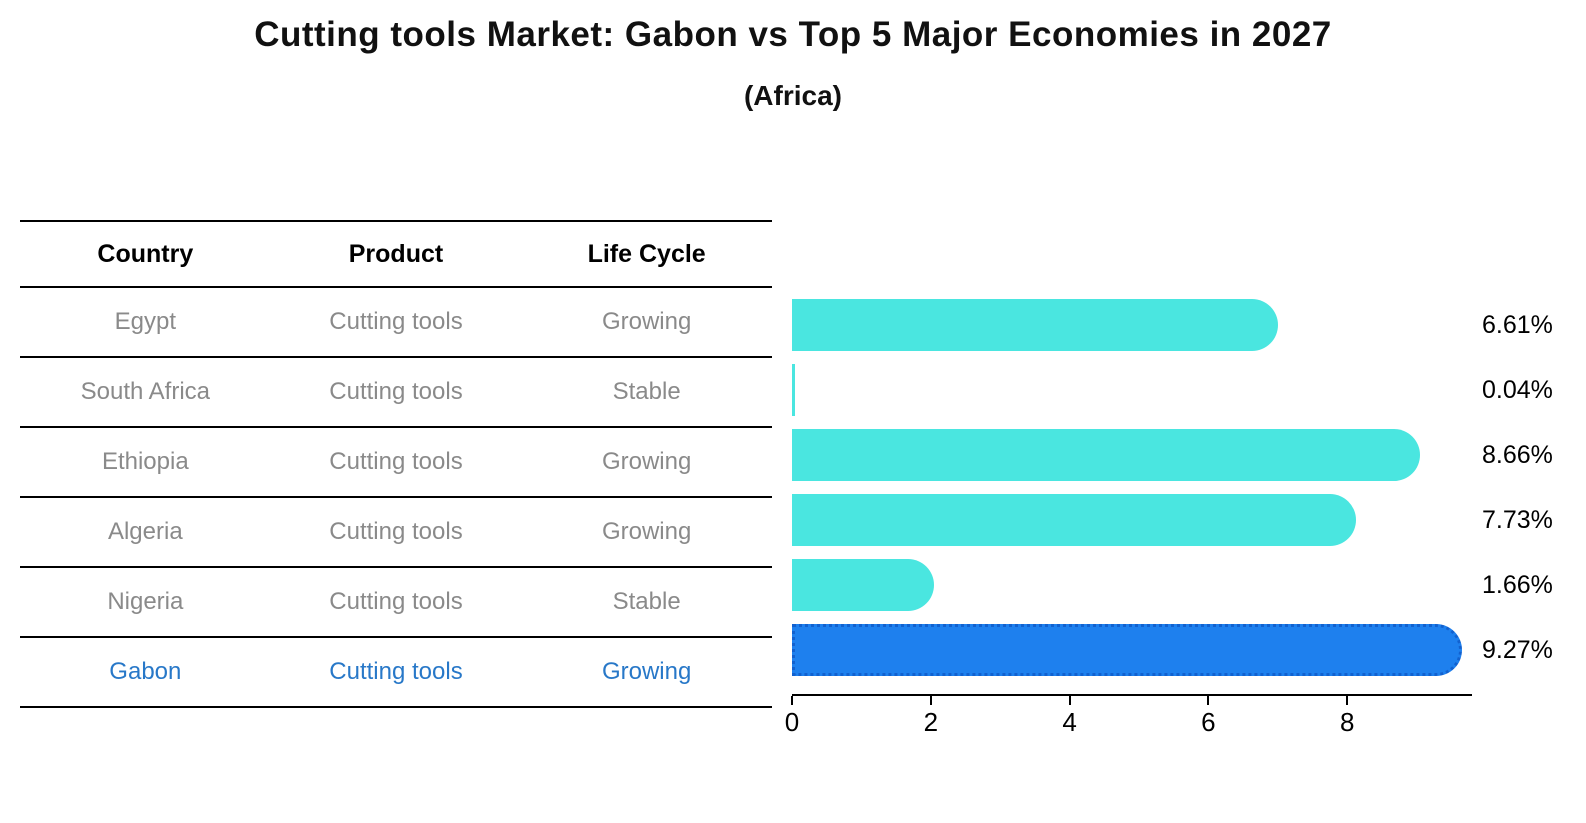 The height and width of the screenshot is (823, 1586). I want to click on header-life-cycle: Life Cycle, so click(646, 254).